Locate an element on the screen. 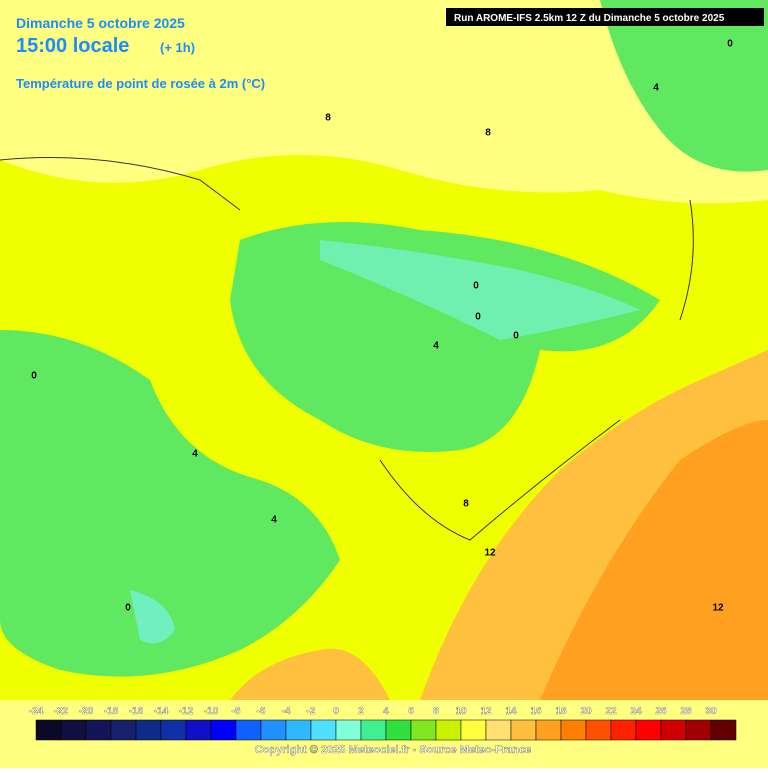 Image resolution: width=768 pixels, height=773 pixels. scale-label: 14 is located at coordinates (511, 711).